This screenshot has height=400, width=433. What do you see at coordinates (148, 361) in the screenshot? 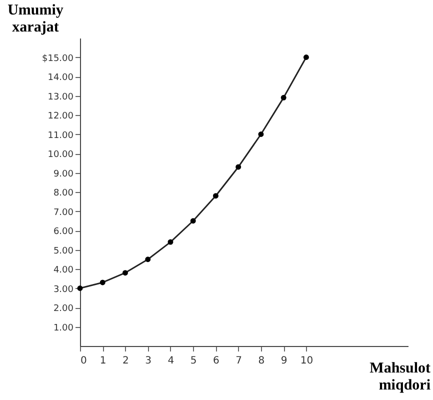
I see `x-tick-label: 3` at bounding box center [148, 361].